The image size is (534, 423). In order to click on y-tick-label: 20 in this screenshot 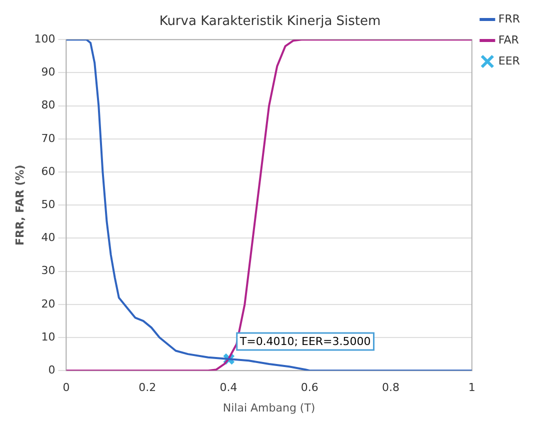, I will do `click(48, 303)`.